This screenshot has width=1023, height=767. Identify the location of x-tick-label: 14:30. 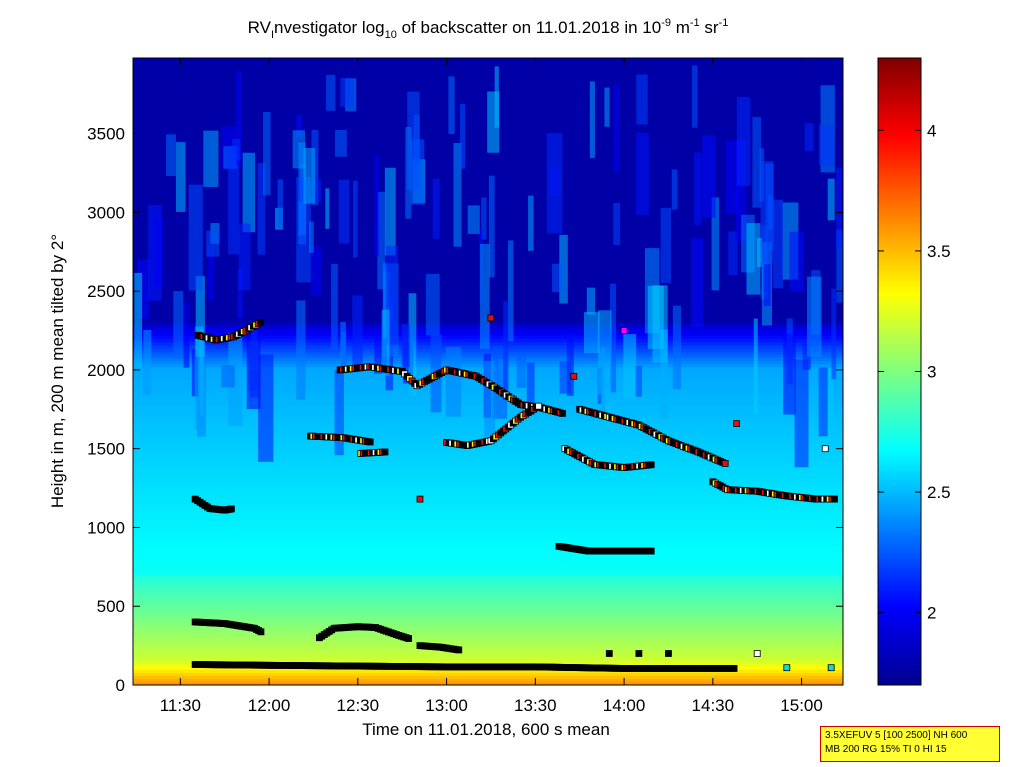
(713, 705).